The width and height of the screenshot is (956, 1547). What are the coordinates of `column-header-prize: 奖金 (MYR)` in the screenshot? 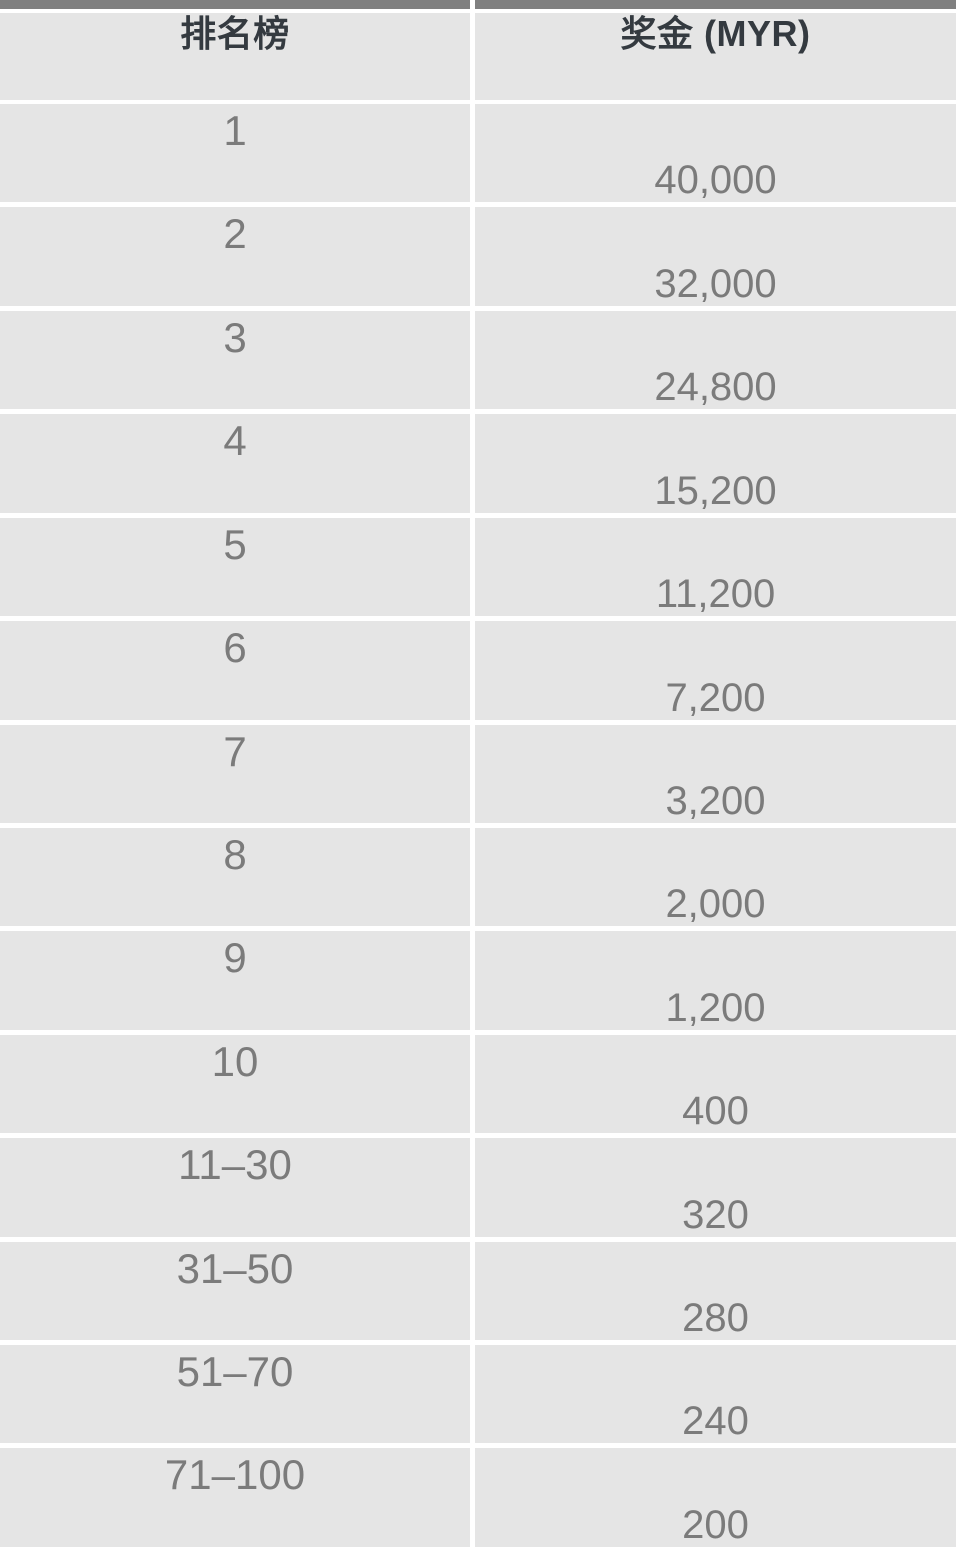 It's located at (715, 56).